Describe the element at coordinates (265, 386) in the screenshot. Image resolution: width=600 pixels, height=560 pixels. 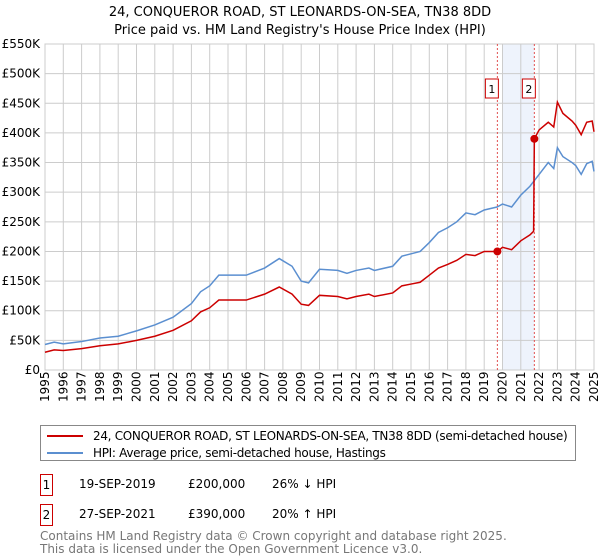
I see `x-tick-label: 2007` at that location.